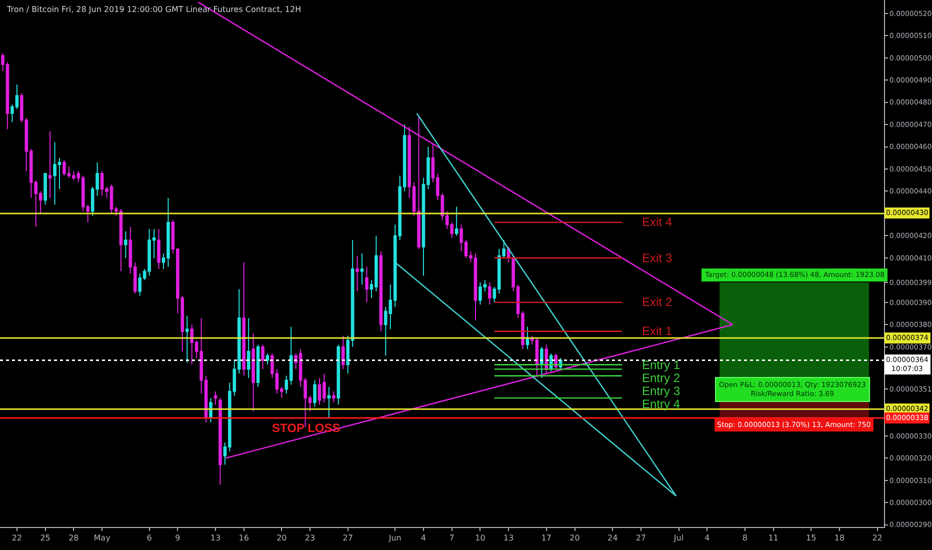 The width and height of the screenshot is (932, 550). I want to click on x-tick-label: 23, so click(310, 538).